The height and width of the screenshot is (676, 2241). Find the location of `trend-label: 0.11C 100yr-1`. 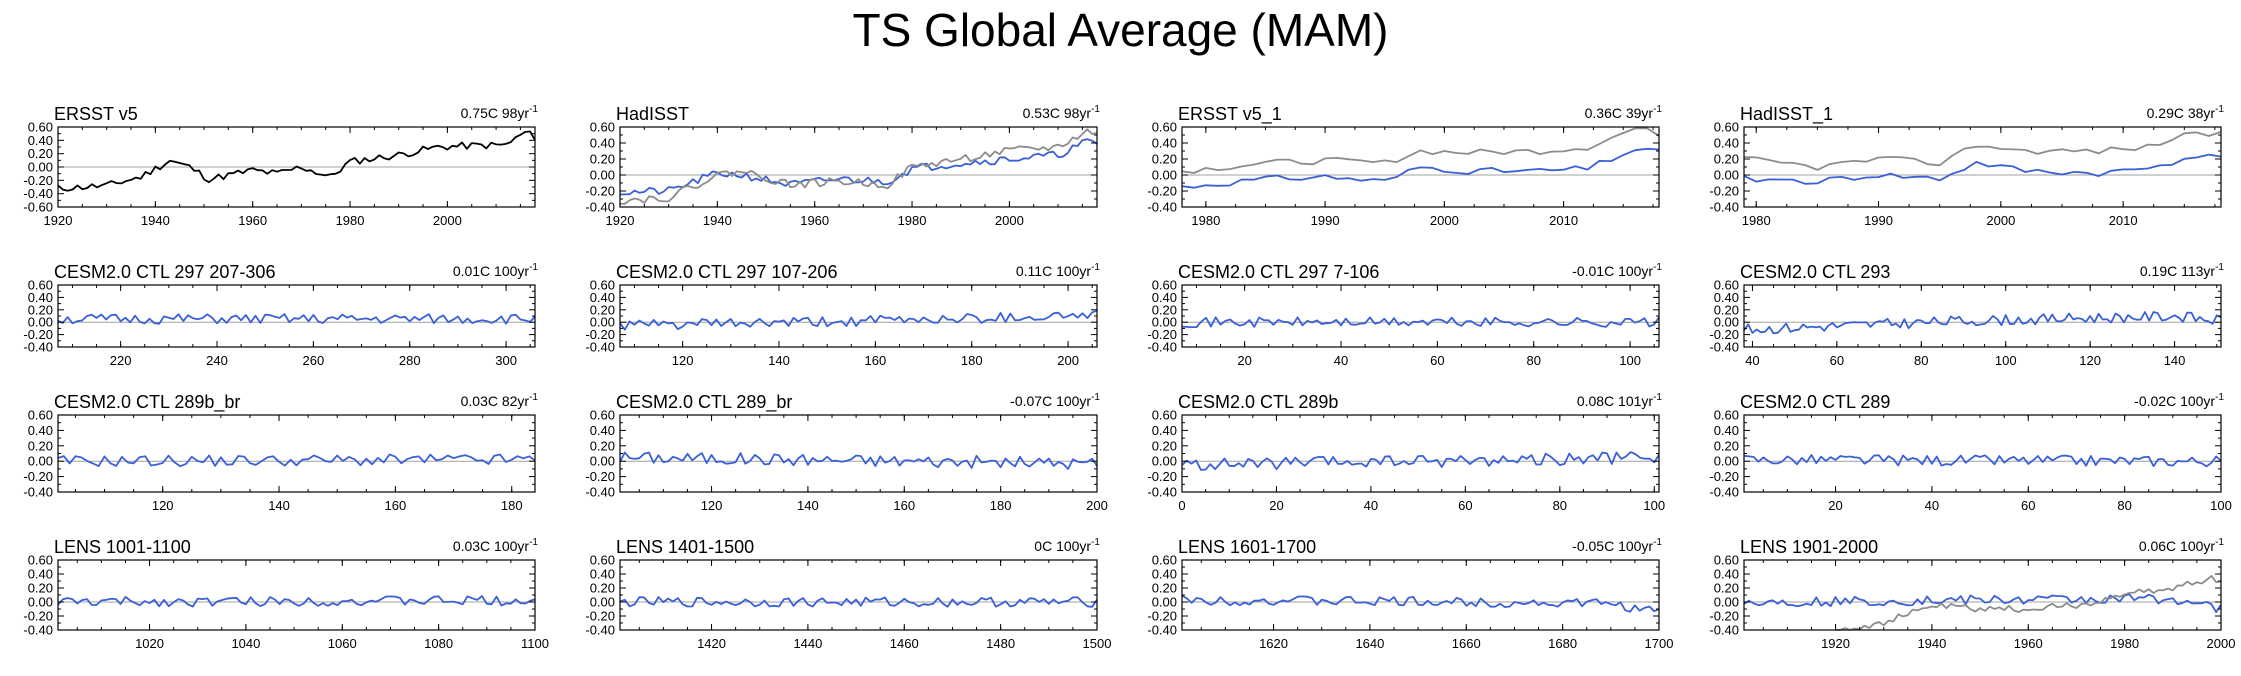

trend-label: 0.11C 100yr-1 is located at coordinates (1058, 270).